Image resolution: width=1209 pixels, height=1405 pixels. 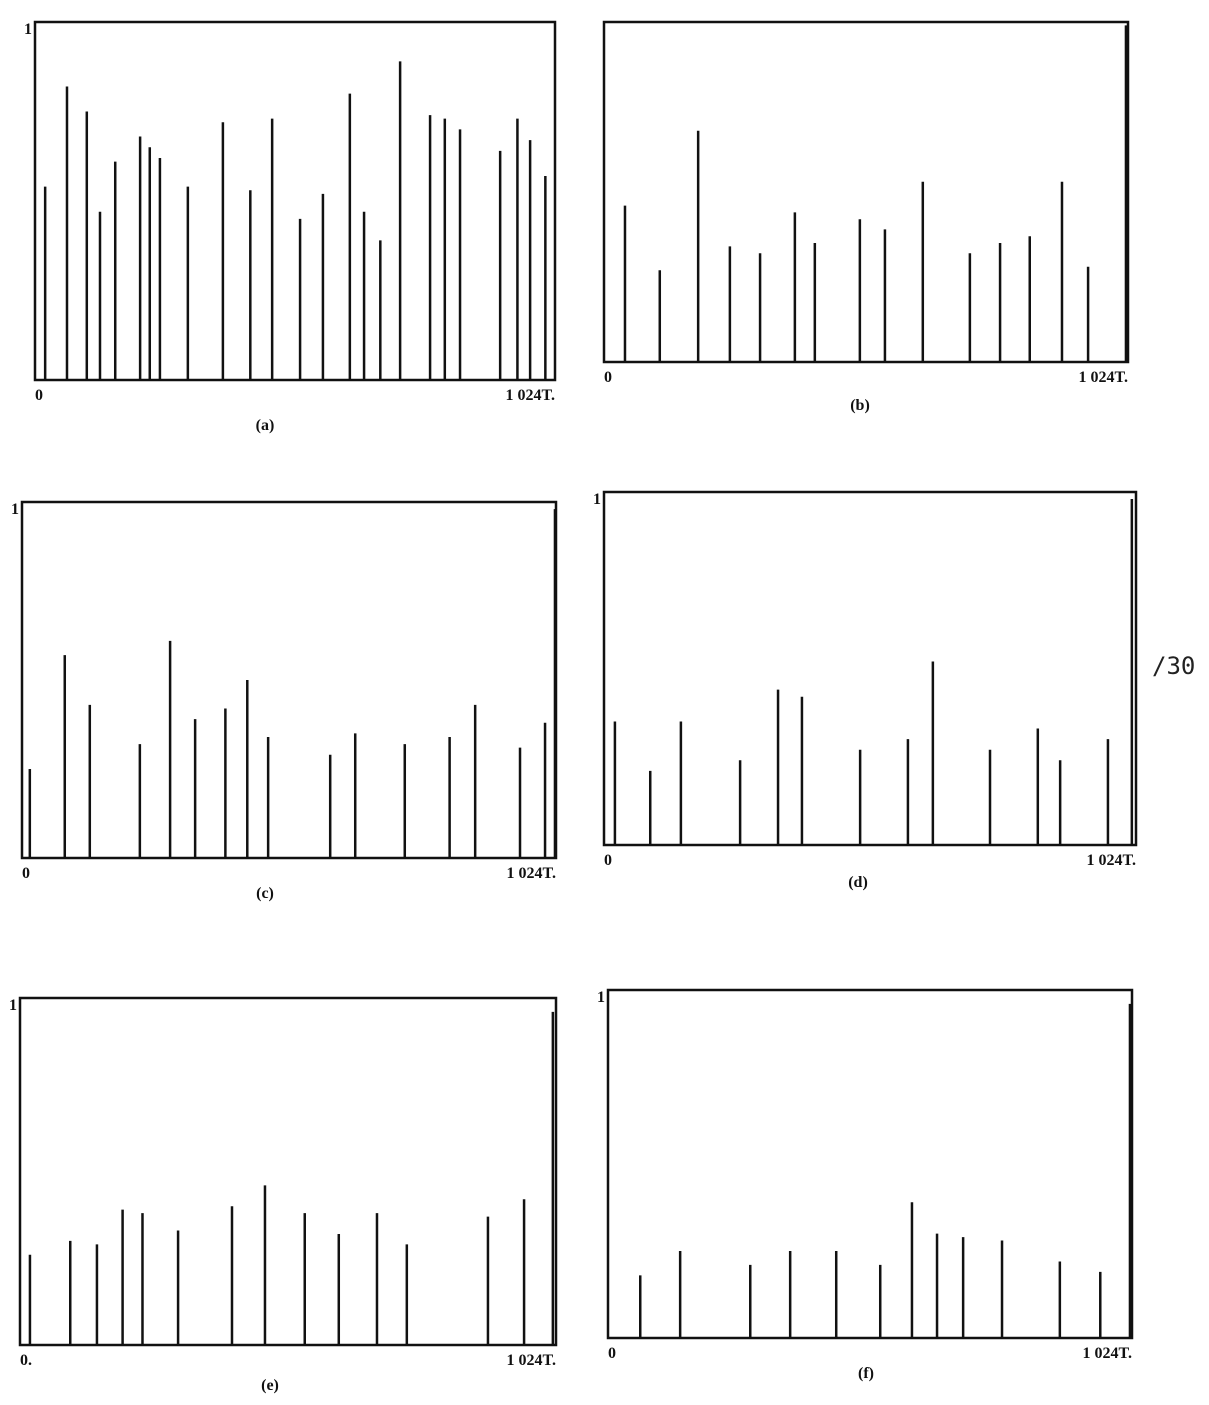 I want to click on caption: (a), so click(x=265, y=425).